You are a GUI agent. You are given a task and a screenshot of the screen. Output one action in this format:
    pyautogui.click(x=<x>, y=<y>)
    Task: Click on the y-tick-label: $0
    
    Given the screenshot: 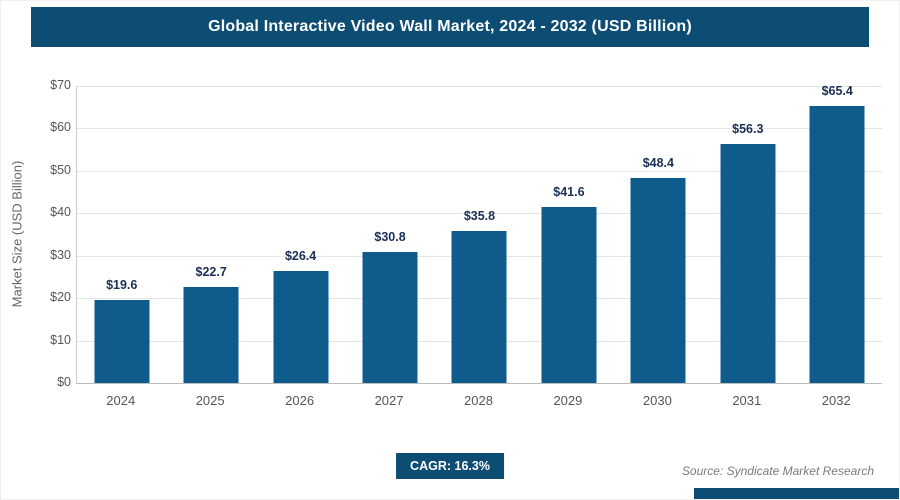 What is the action you would take?
    pyautogui.click(x=64, y=382)
    